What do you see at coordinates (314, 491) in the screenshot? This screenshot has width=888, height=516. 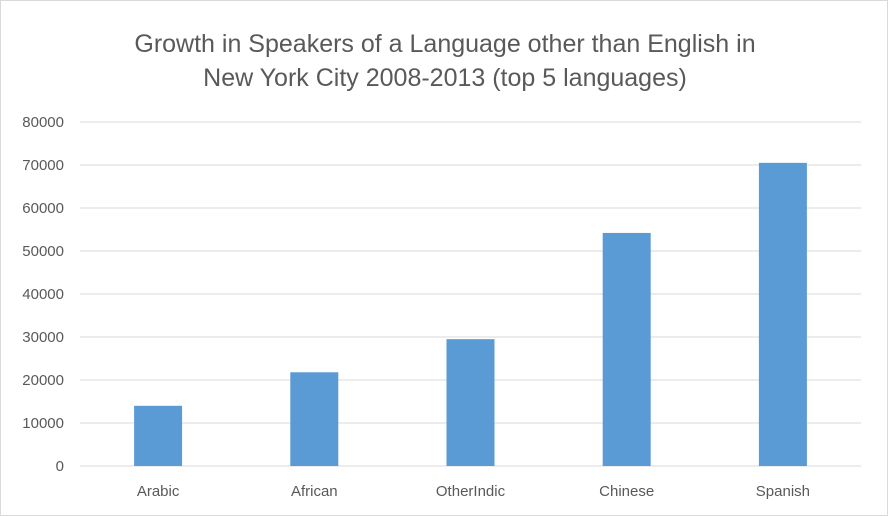 I see `x-tick-label: African` at bounding box center [314, 491].